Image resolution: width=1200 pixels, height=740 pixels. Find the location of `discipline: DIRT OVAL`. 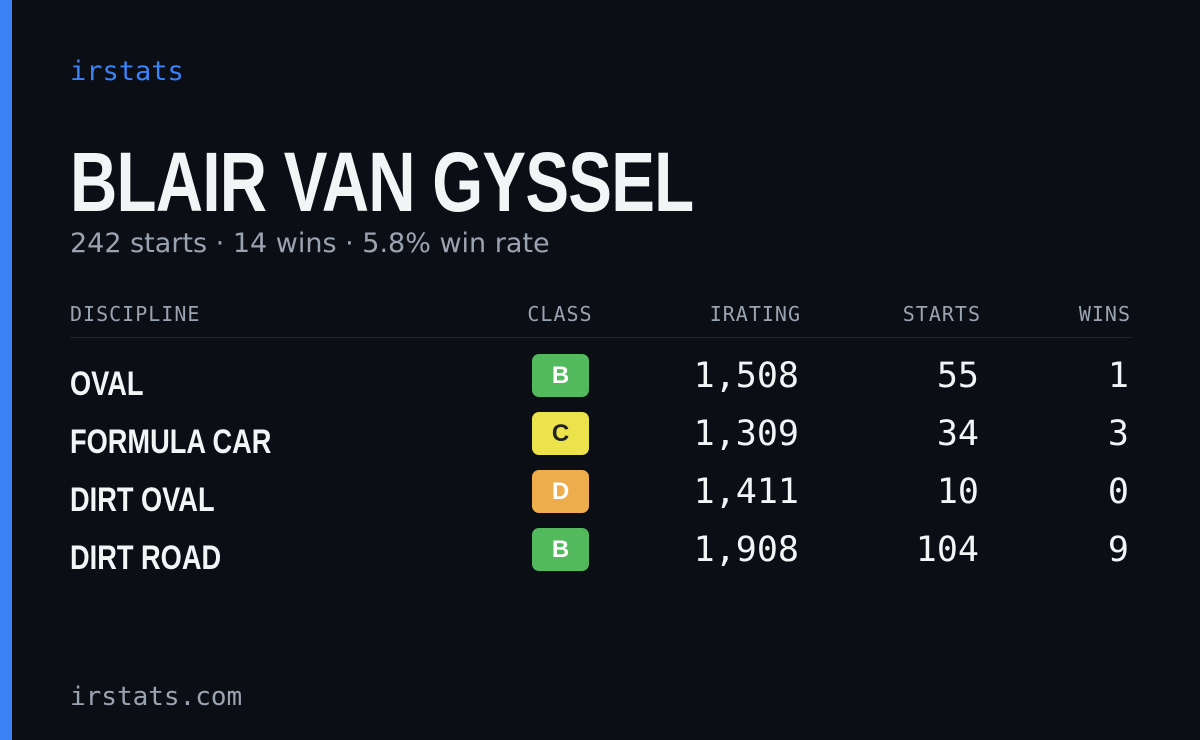

discipline: DIRT OVAL is located at coordinates (142, 500).